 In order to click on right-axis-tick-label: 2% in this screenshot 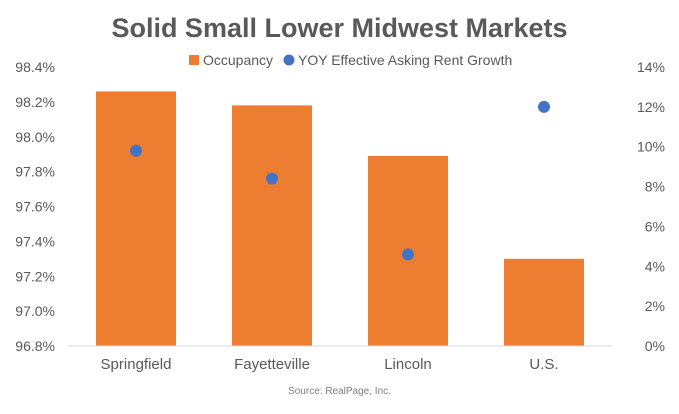, I will do `click(655, 306)`.